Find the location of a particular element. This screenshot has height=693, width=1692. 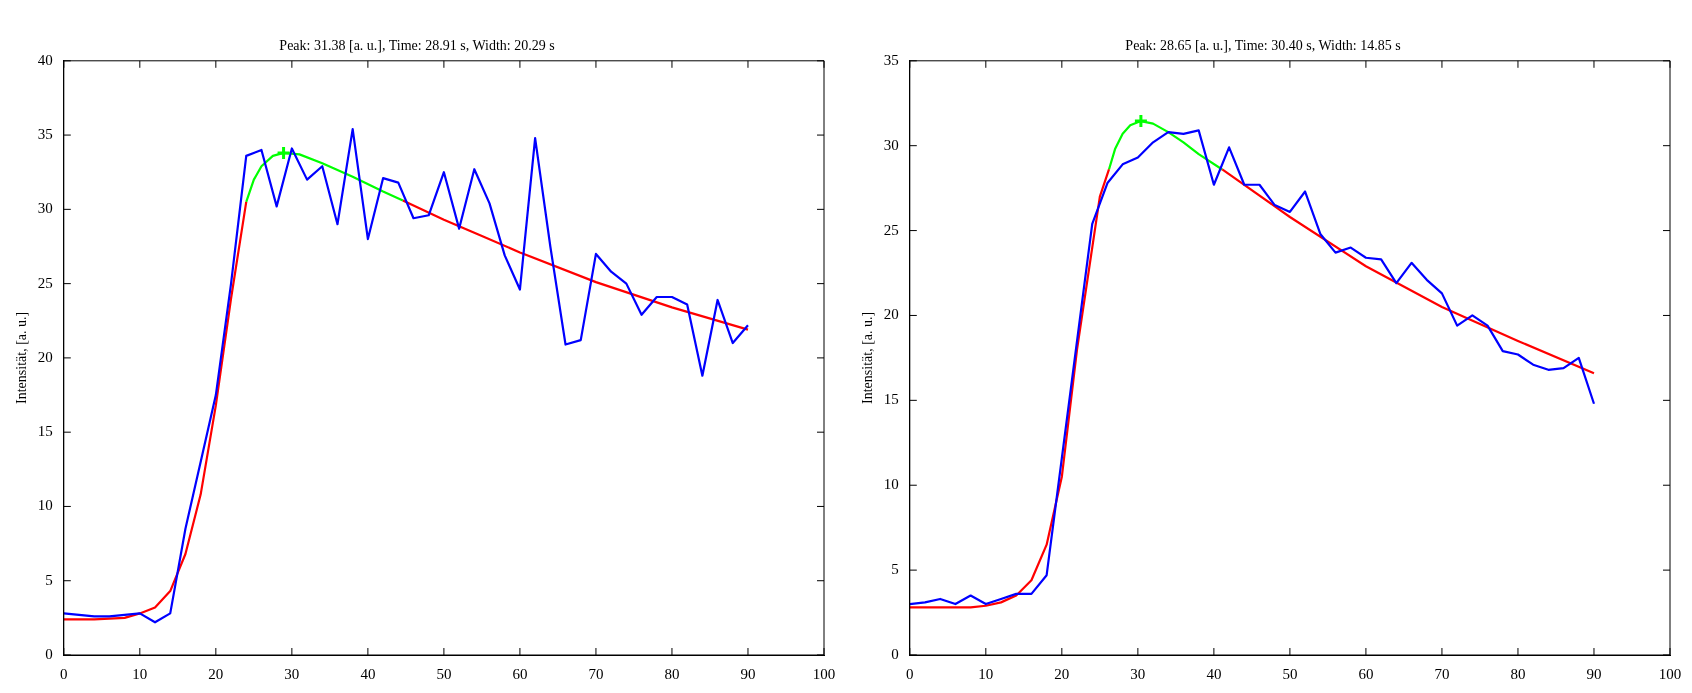

y-tick-label: 40 is located at coordinates (45, 59).